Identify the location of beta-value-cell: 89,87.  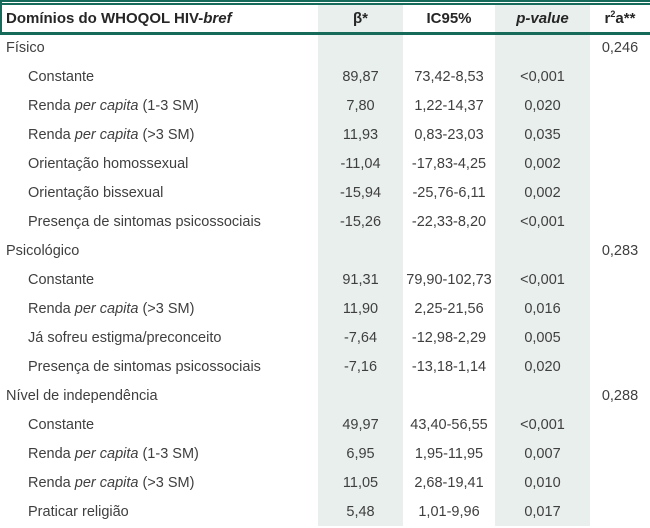
(360, 76).